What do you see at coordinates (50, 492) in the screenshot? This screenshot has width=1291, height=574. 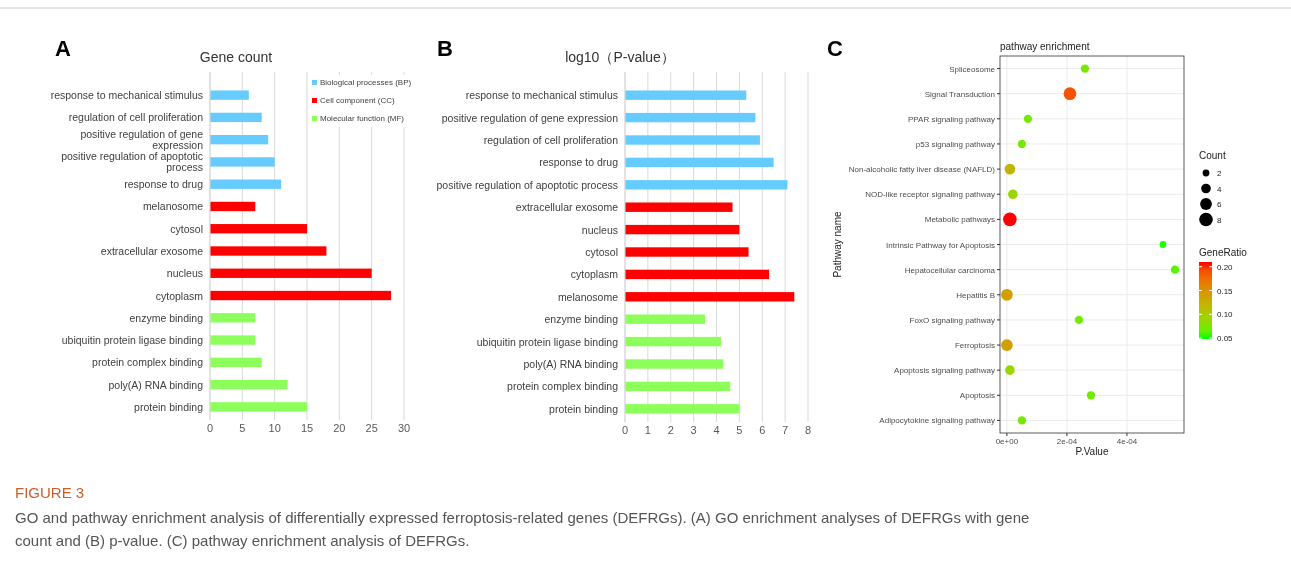 I see `caption: FIGURE 3` at bounding box center [50, 492].